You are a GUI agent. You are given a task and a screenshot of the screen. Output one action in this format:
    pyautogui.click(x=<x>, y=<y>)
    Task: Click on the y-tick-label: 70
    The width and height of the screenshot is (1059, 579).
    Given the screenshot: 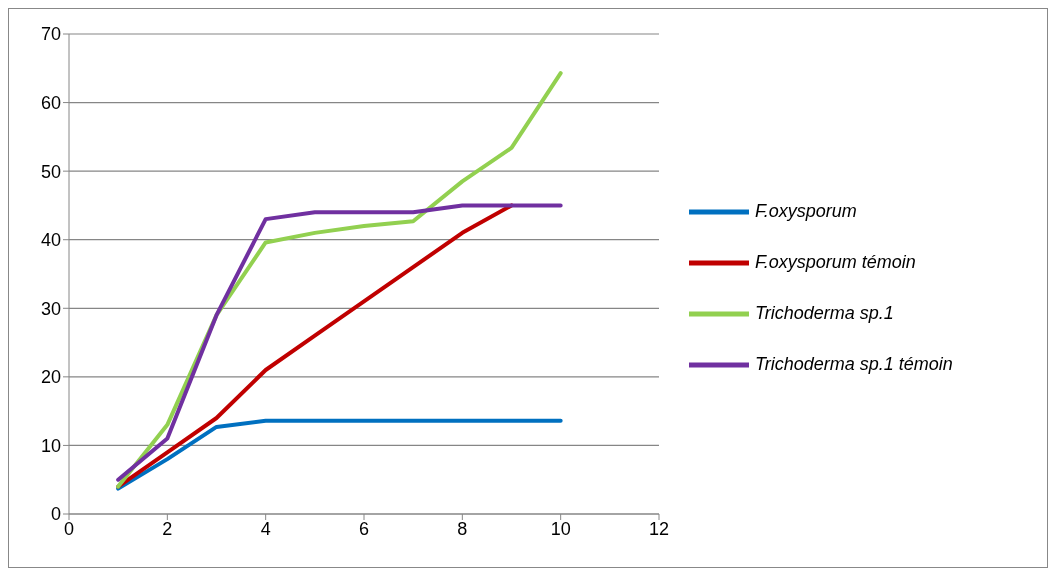 What is the action you would take?
    pyautogui.click(x=50, y=34)
    